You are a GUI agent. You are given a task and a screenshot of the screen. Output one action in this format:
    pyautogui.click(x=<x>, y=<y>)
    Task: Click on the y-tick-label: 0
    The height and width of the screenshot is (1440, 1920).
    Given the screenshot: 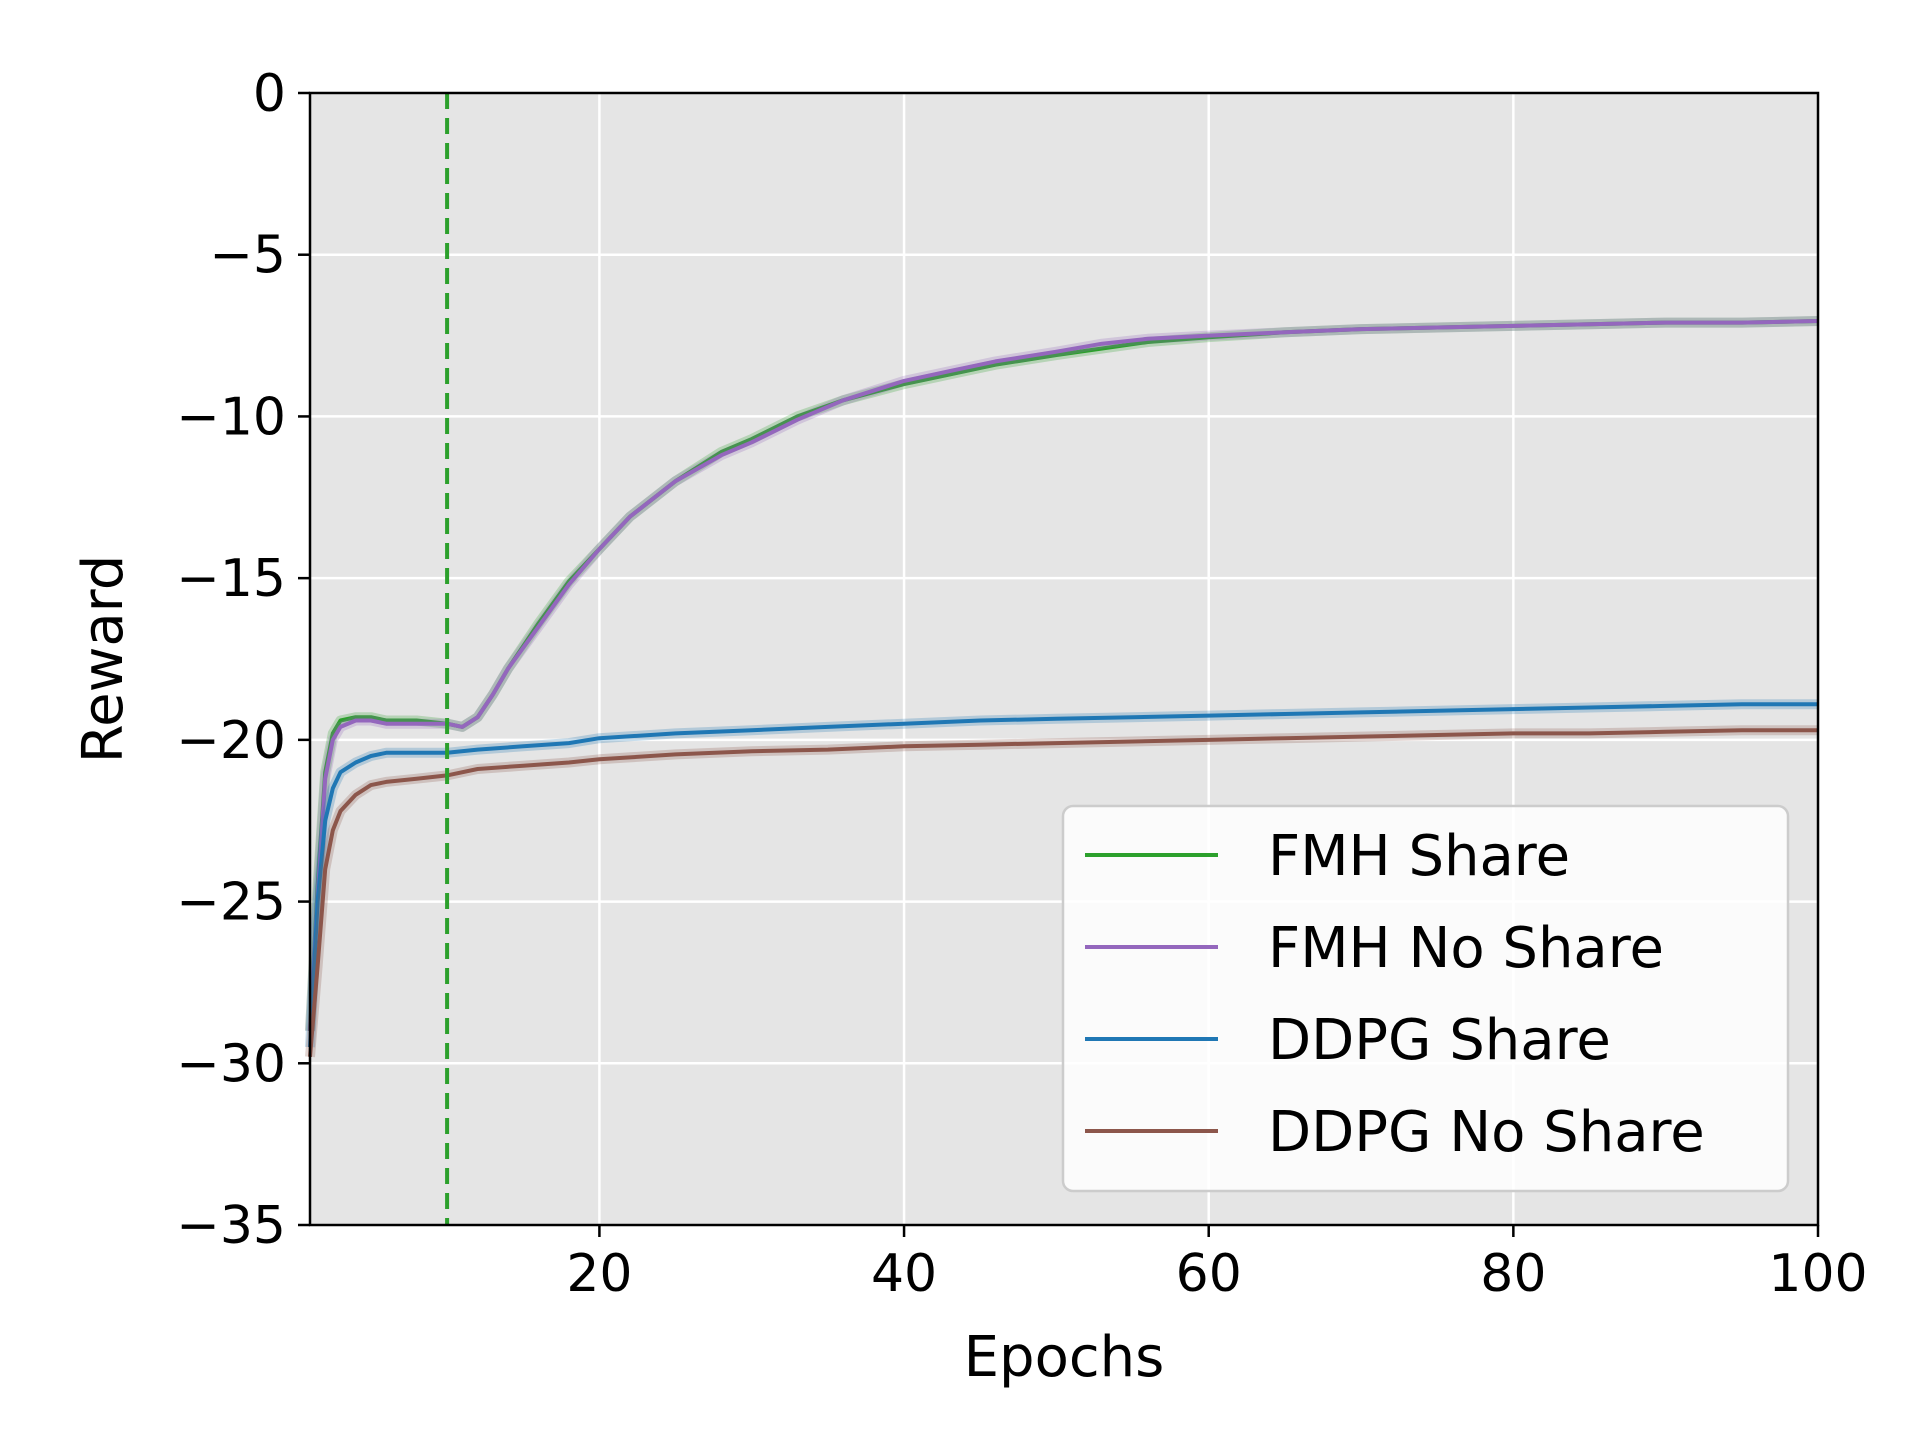 What is the action you would take?
    pyautogui.click(x=269, y=94)
    